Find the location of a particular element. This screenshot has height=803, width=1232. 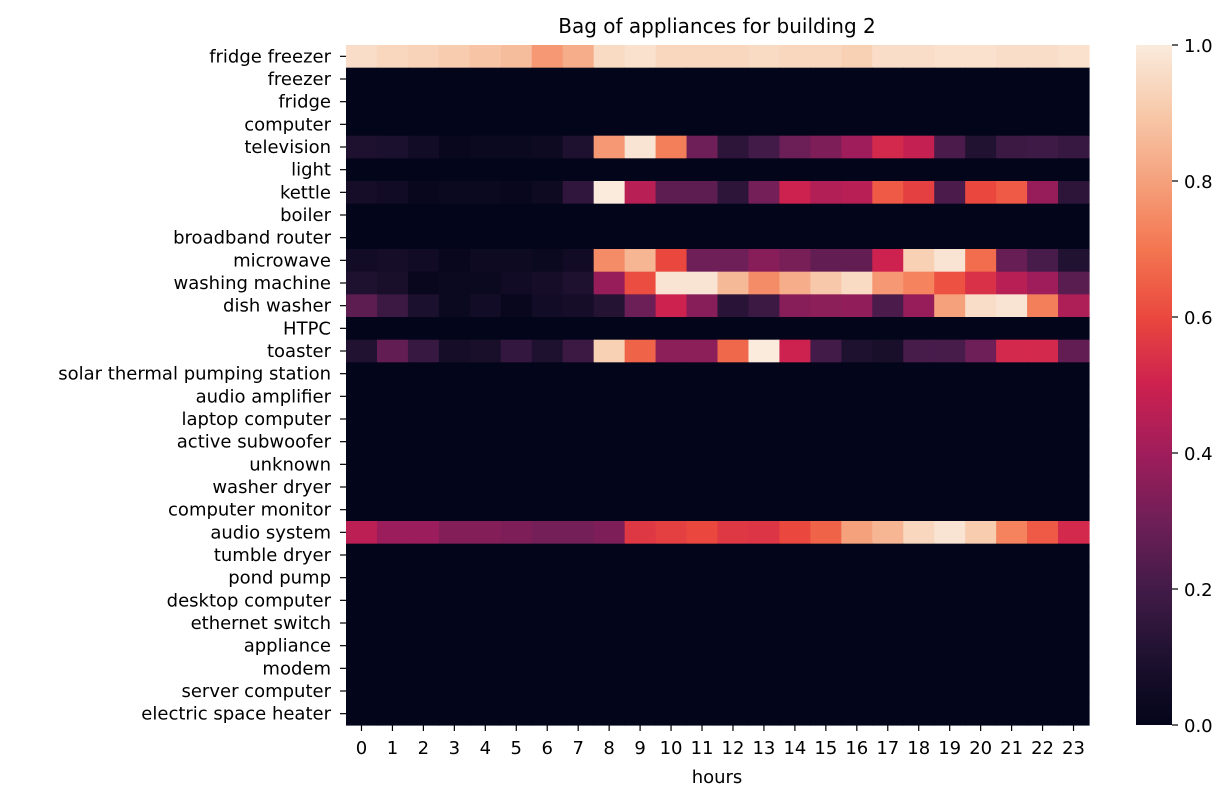

y-tick-label: television is located at coordinates (287, 147).